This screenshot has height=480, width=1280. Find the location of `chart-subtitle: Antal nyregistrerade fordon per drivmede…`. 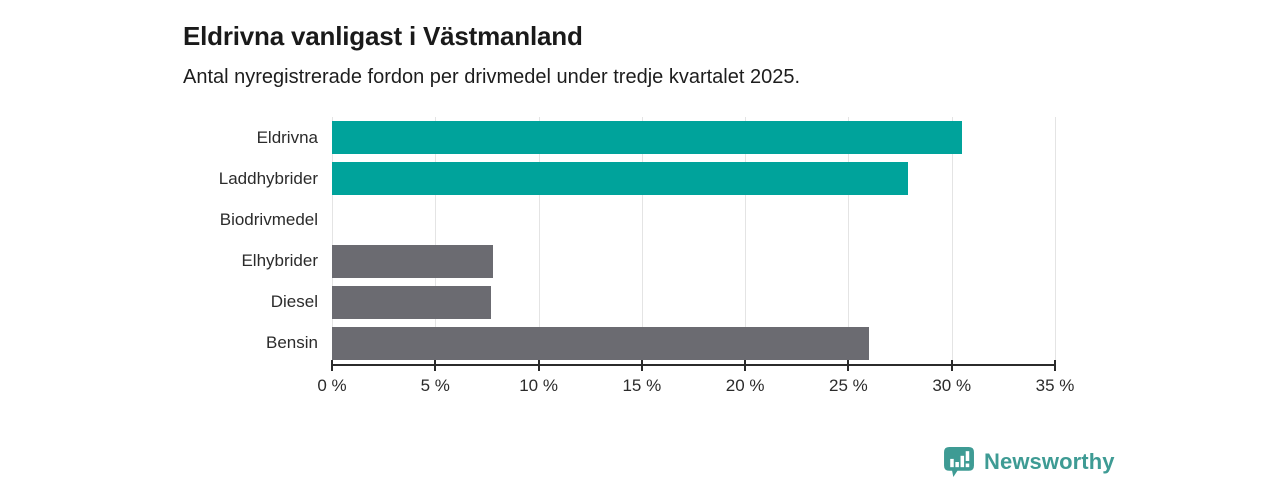

chart-subtitle: Antal nyregistrerade fordon per drivmede… is located at coordinates (492, 77).